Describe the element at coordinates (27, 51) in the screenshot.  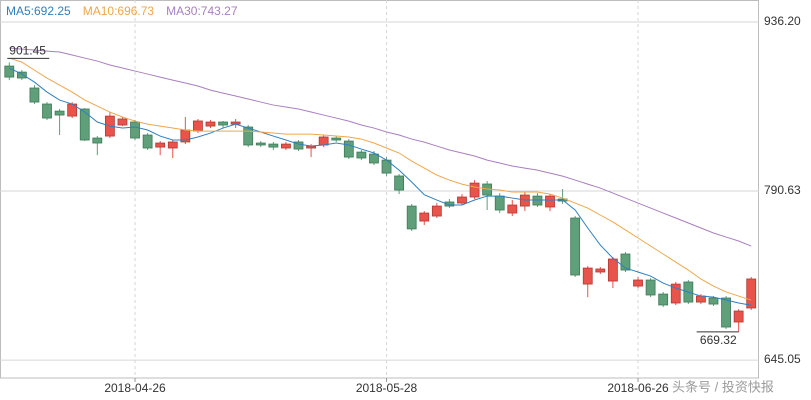
I see `high-label: 901.45` at that location.